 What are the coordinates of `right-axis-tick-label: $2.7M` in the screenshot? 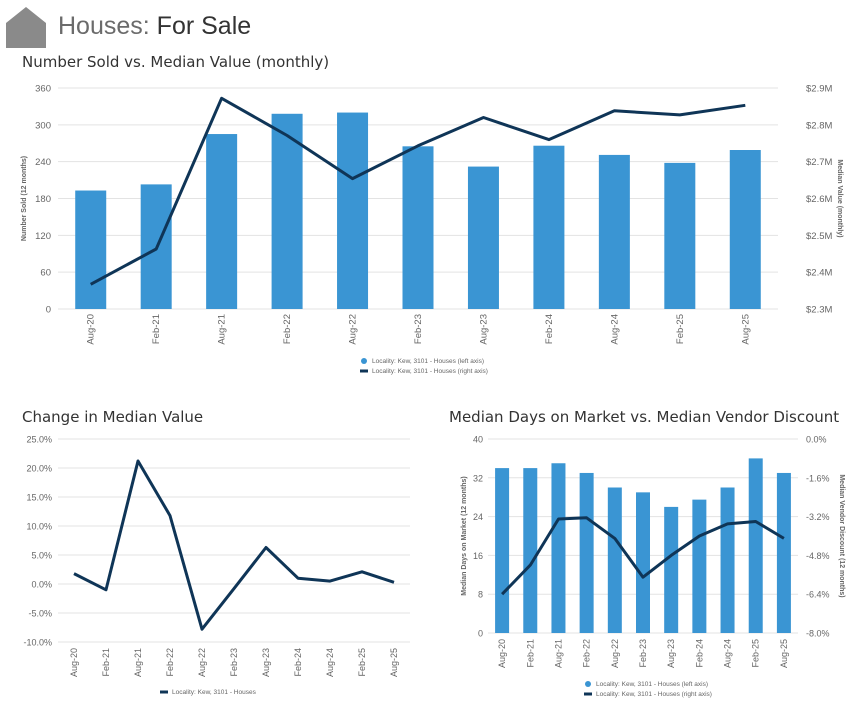 It's located at (819, 162).